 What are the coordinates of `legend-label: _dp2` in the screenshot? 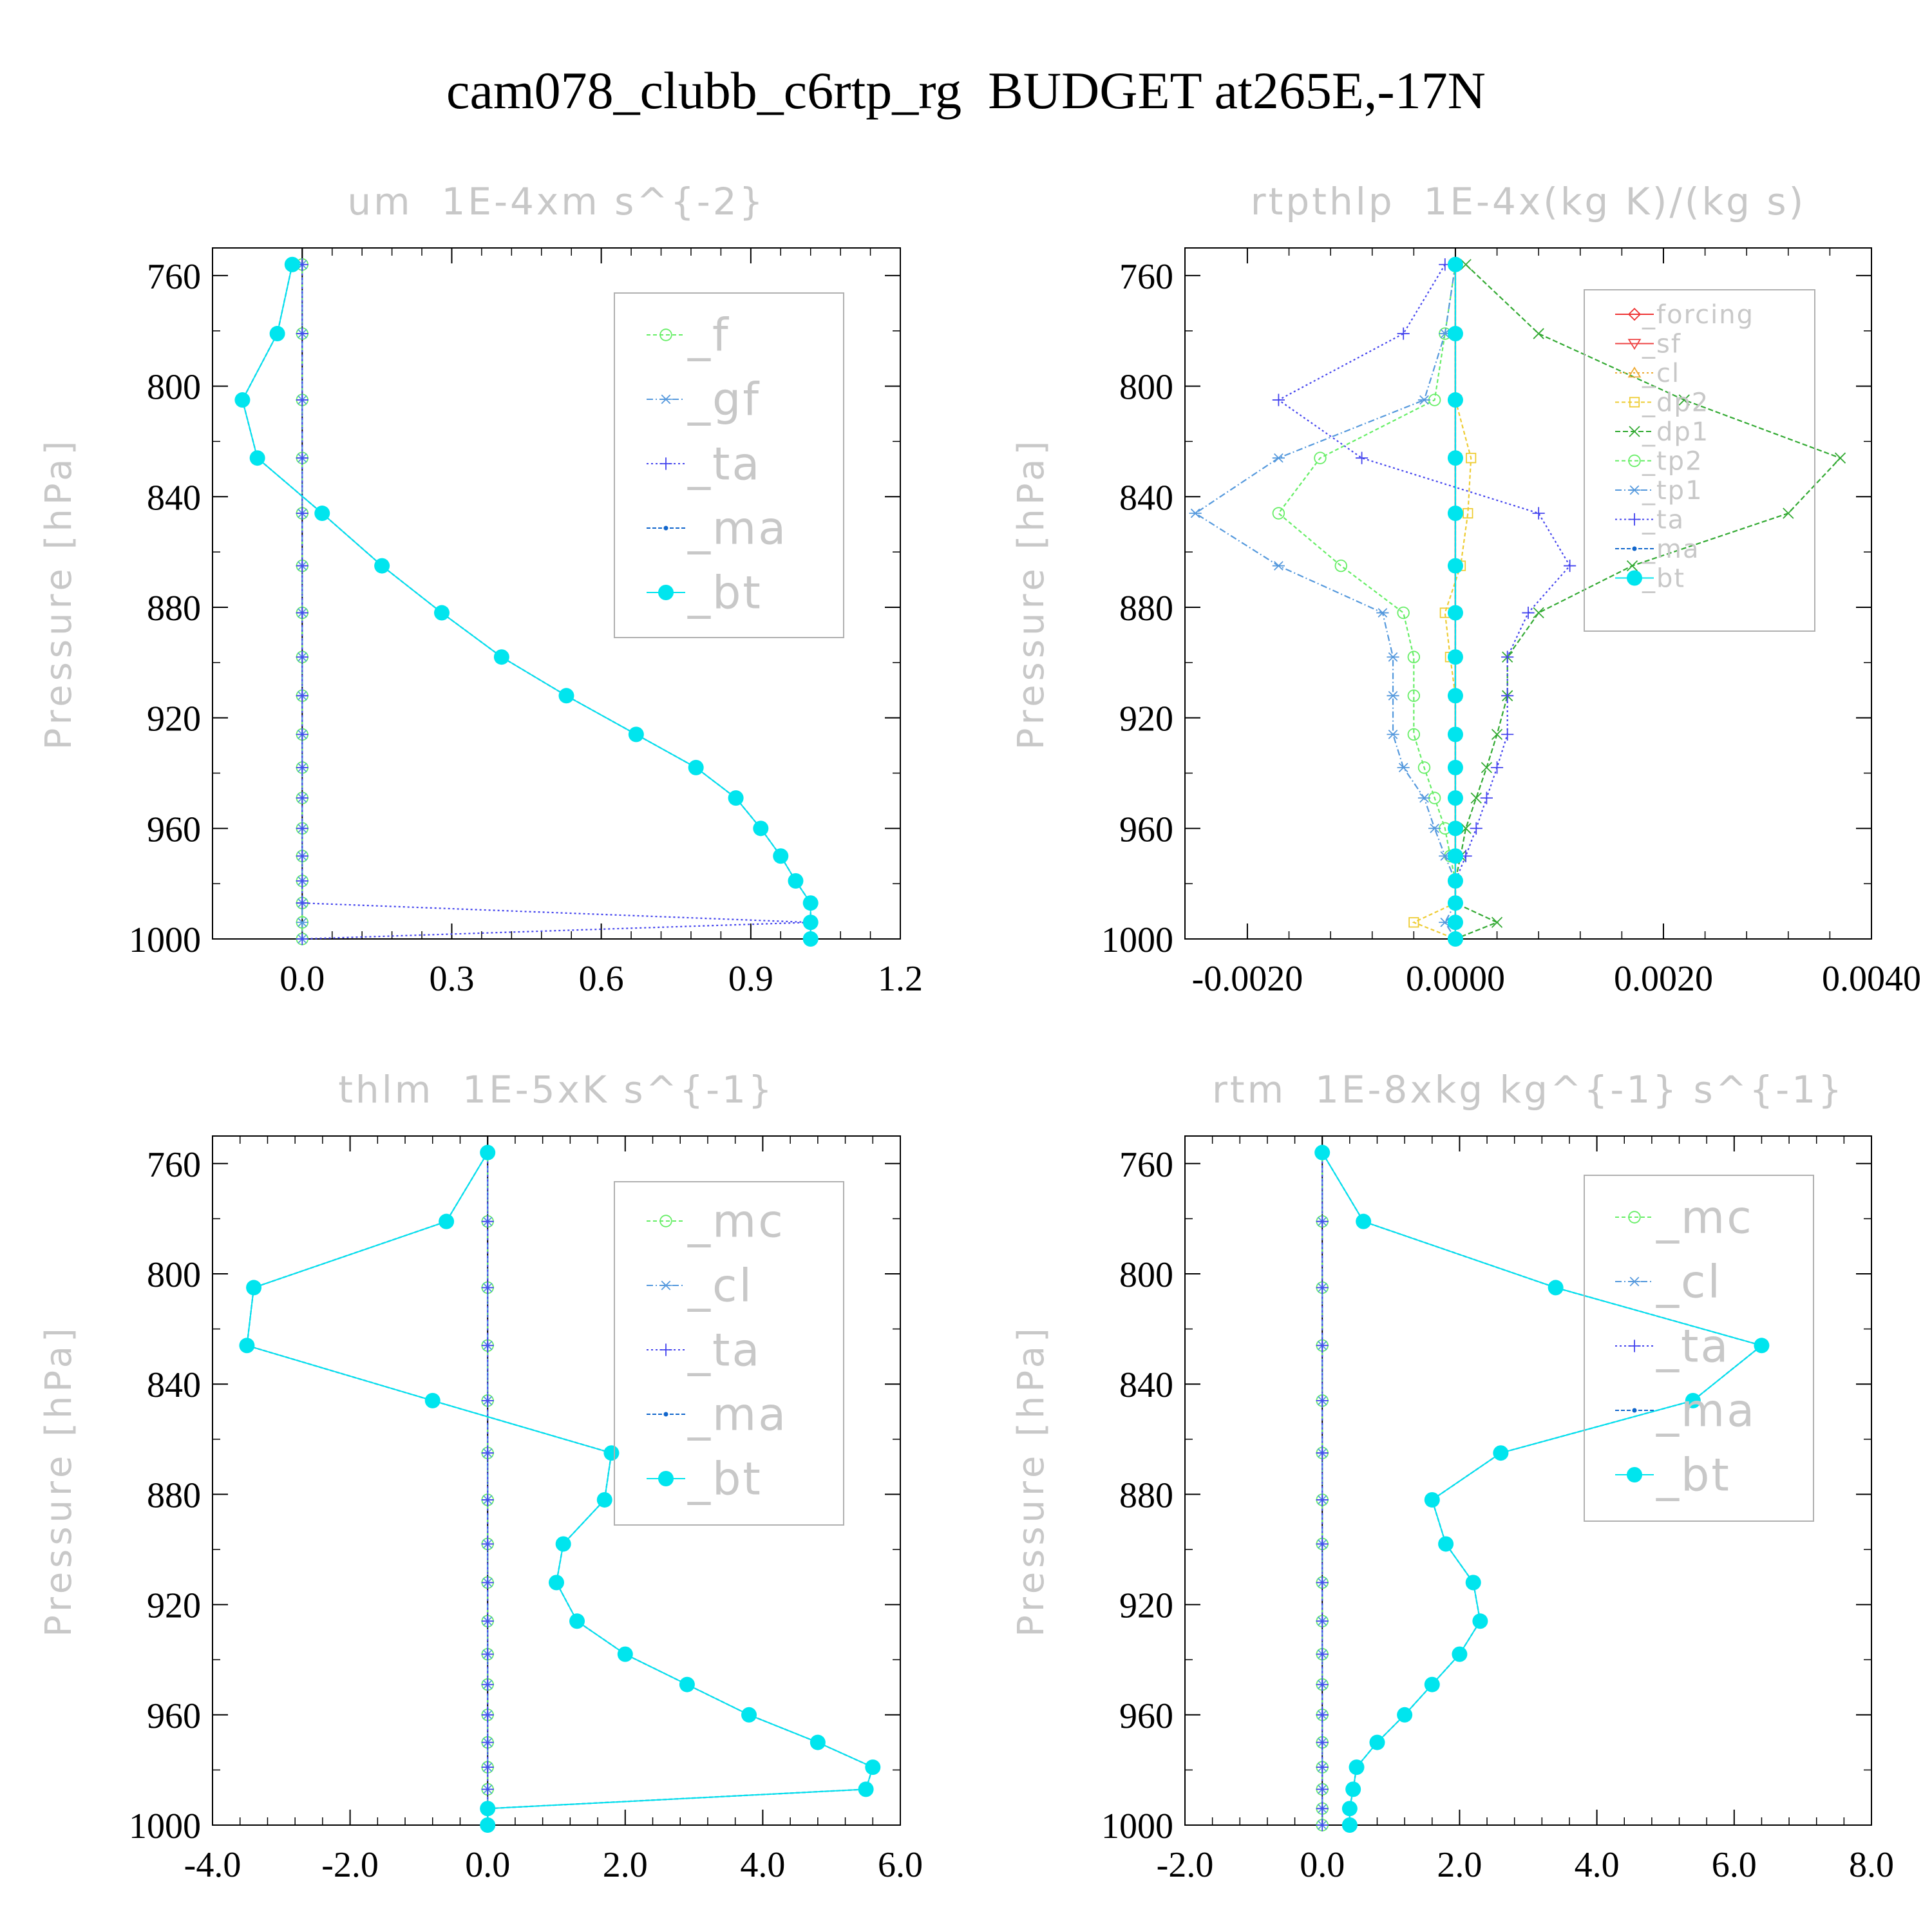 It's located at (1675, 403).